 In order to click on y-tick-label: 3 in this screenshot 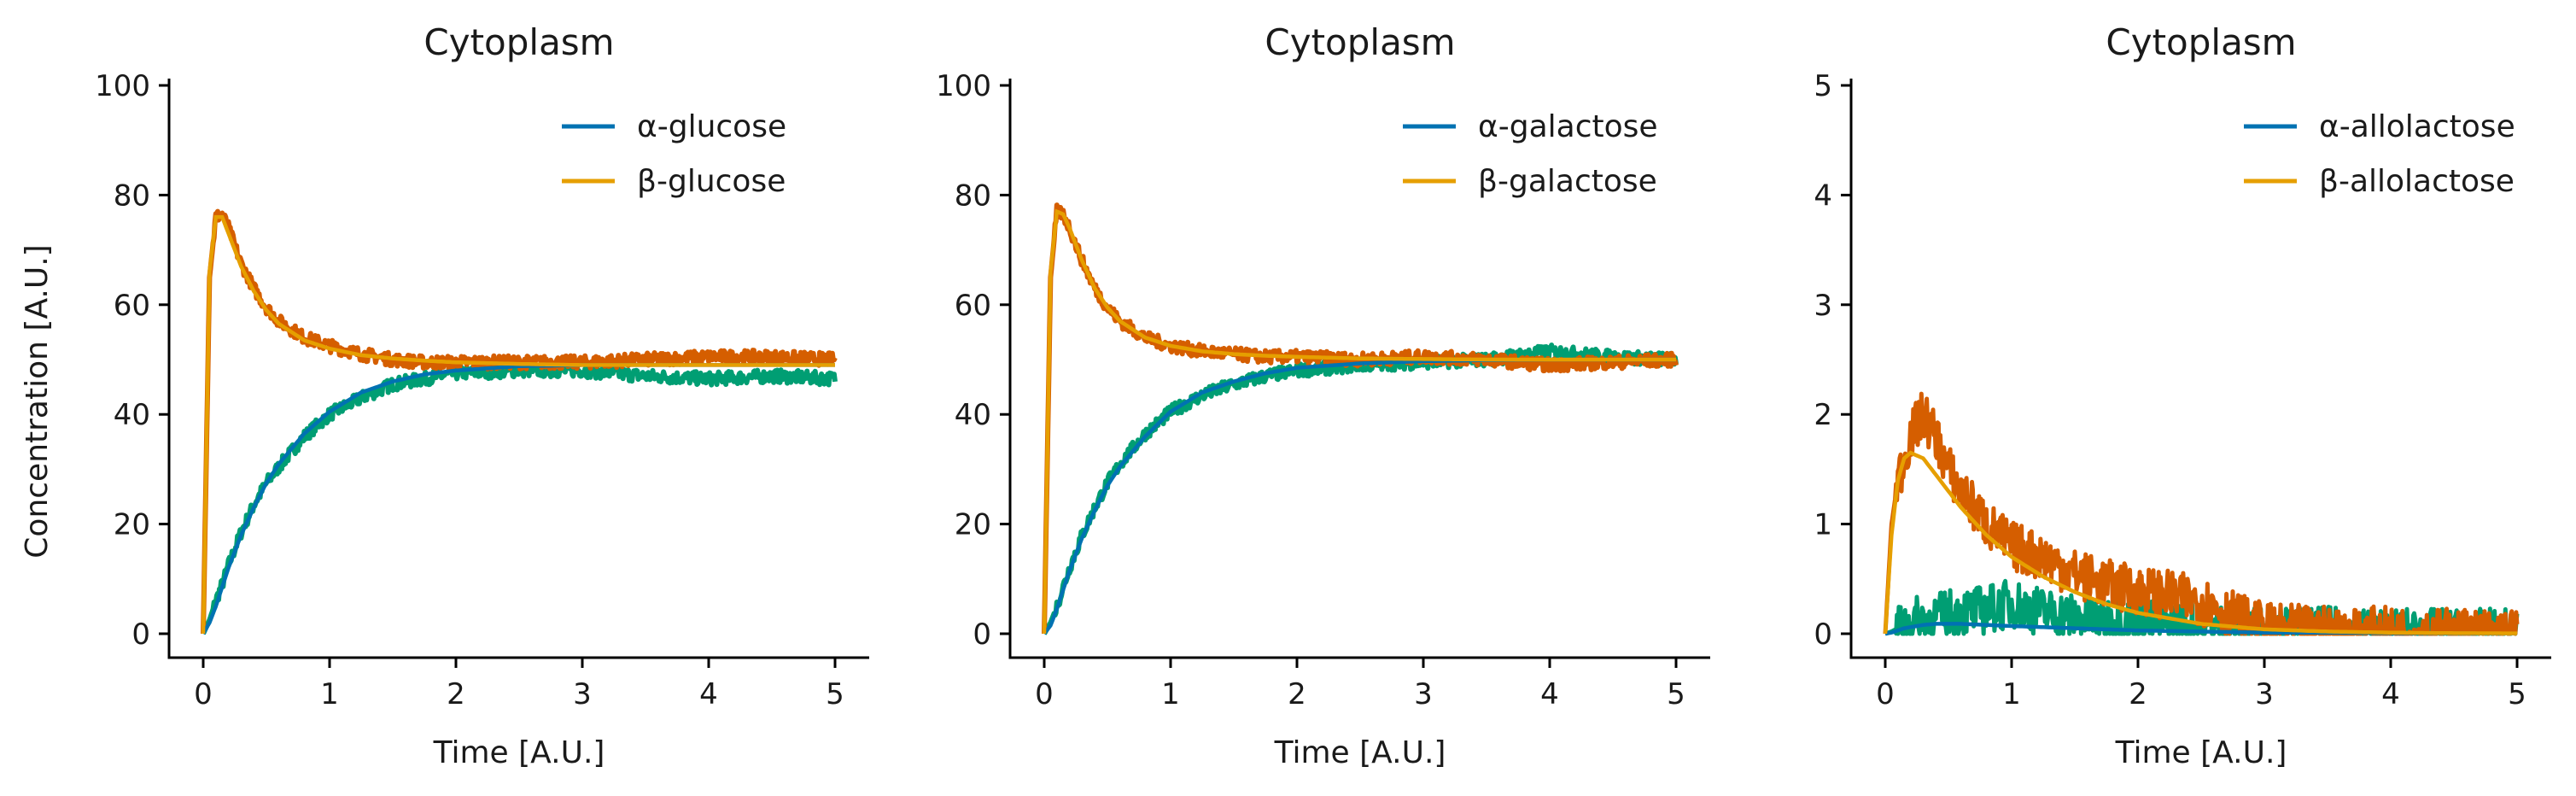, I will do `click(1823, 306)`.